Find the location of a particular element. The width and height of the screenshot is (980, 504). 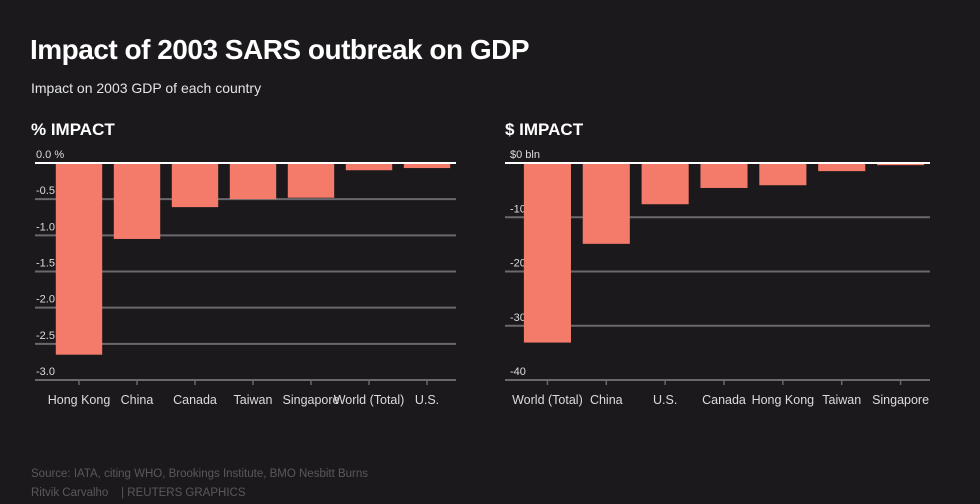

pct-bar-taiwan is located at coordinates (253, 181).